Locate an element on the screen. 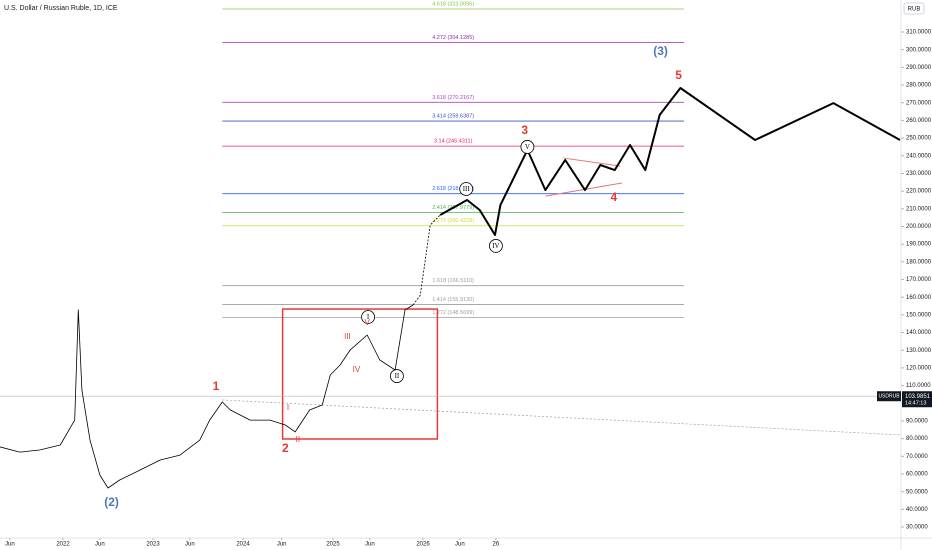  fib-label: 1.272 (148.5699) is located at coordinates (453, 313).